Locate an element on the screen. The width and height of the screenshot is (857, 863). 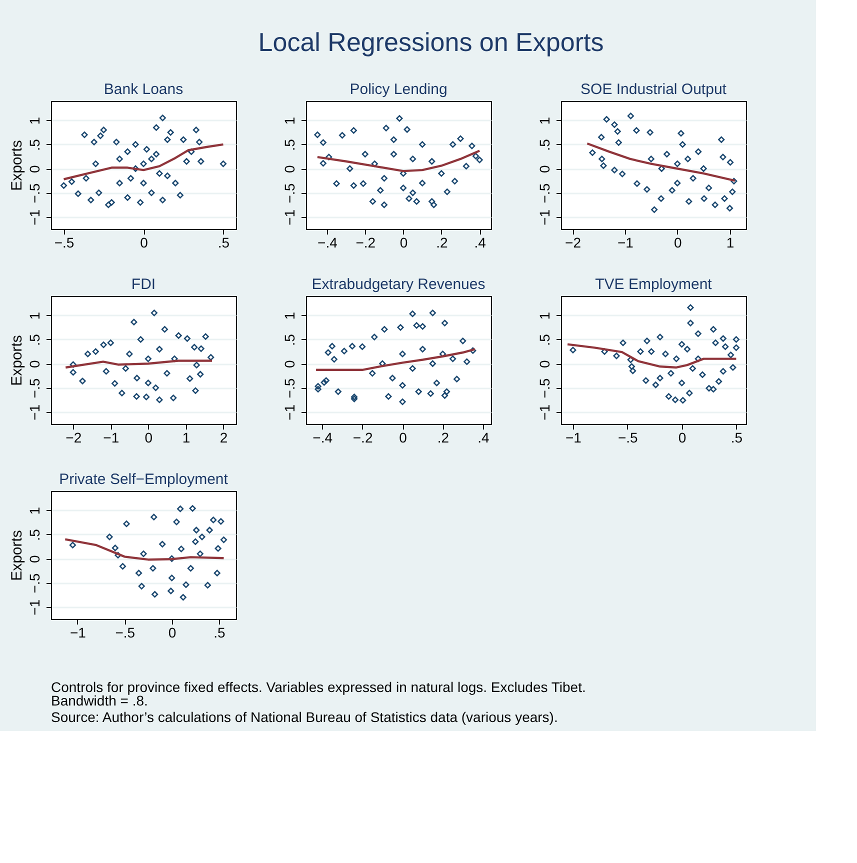
x-tick-label: −2 is located at coordinates (74, 438).